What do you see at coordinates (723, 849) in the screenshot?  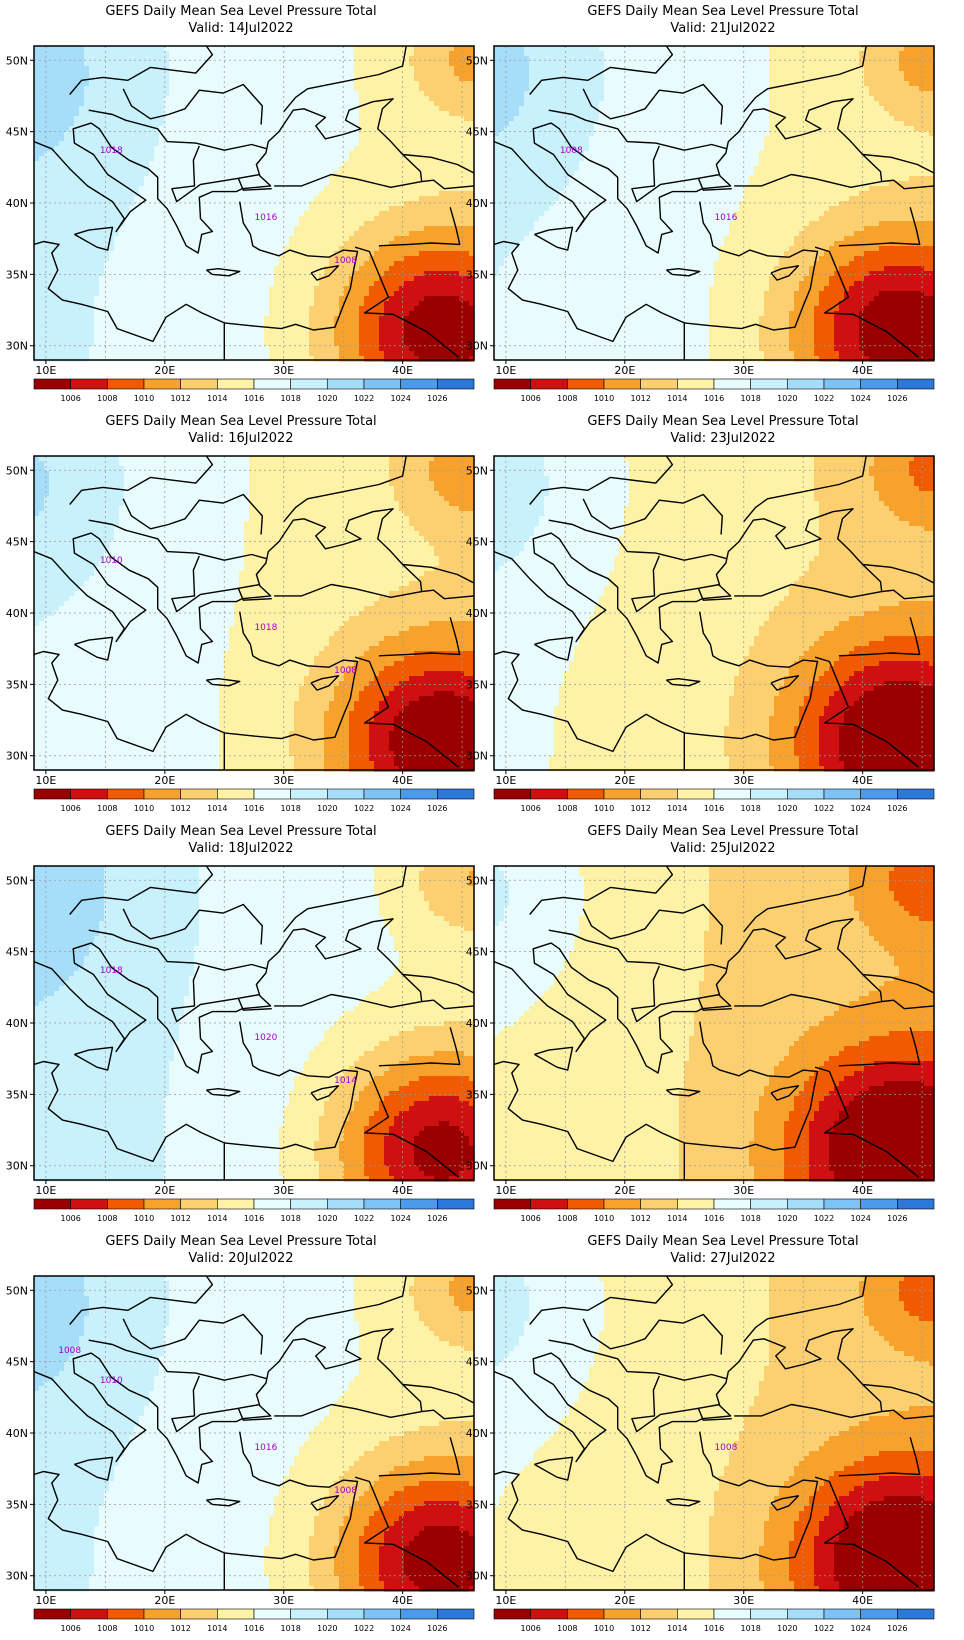 I see `panel-valid-date: Valid: 25Jul2022` at bounding box center [723, 849].